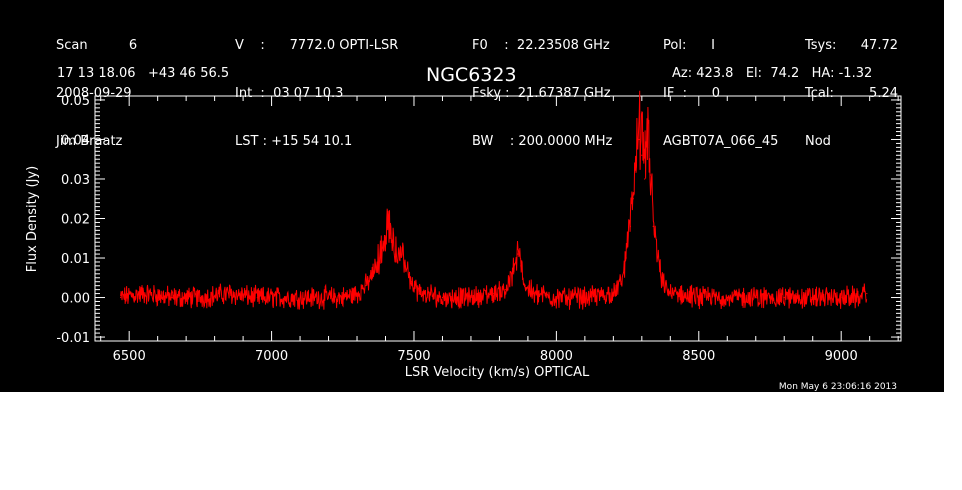  I want to click on project-line: AGBT07A_066_45, so click(721, 141).